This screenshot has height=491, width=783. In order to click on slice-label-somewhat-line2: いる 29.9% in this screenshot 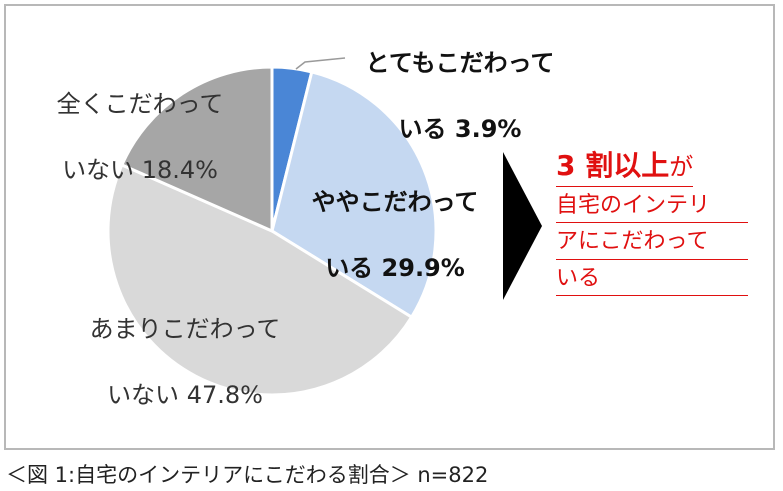, I will do `click(395, 268)`.